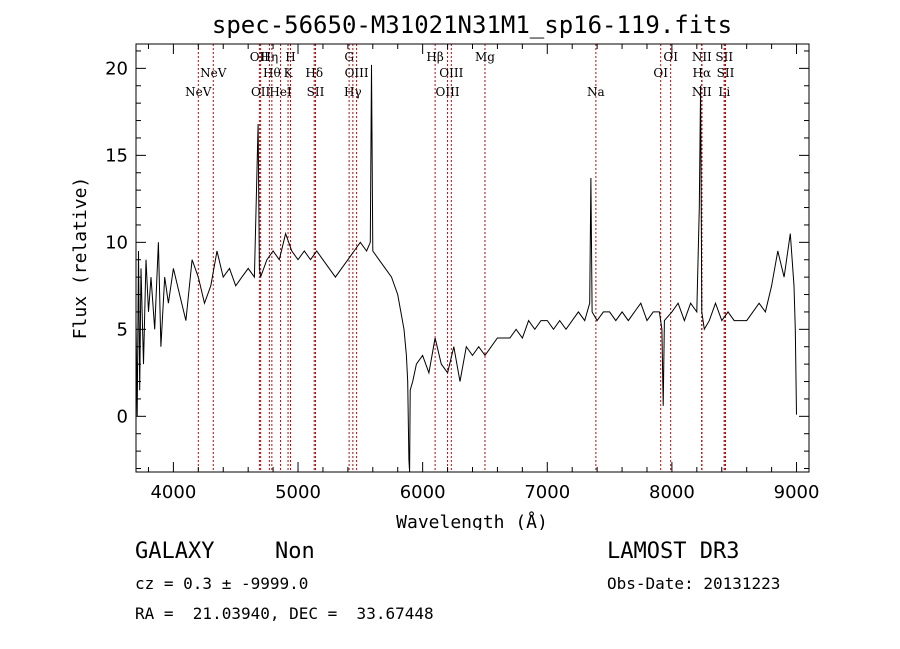 The image size is (900, 649). Describe the element at coordinates (547, 492) in the screenshot. I see `x-tick-label-3: 7000` at that location.